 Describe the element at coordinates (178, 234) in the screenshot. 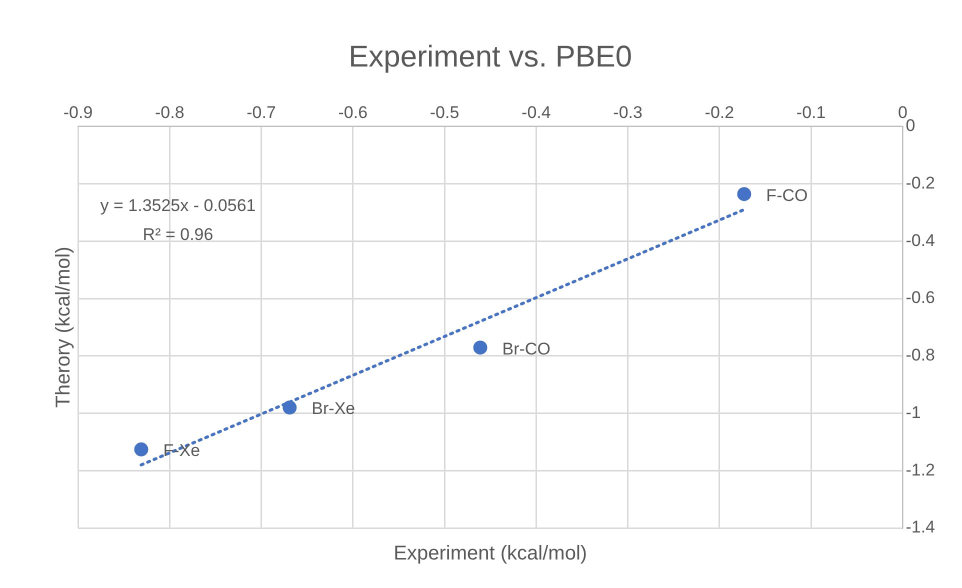

I see `annotation: R² = 0.96` at that location.